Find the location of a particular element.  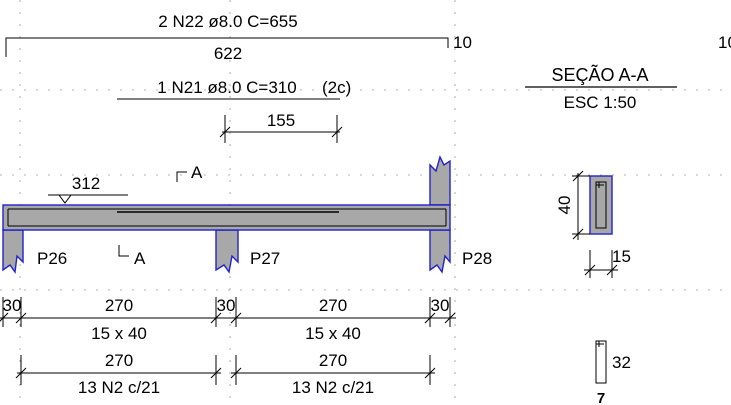

rebar-n22-label: 2 N22 ø8.0 C=655 is located at coordinates (227, 21).